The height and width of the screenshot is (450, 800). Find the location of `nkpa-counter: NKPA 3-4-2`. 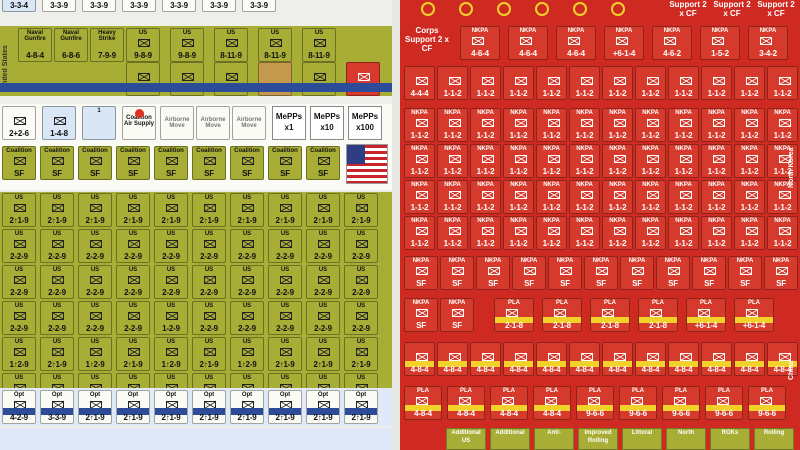

nkpa-counter: NKPA 3-4-2 is located at coordinates (768, 43).